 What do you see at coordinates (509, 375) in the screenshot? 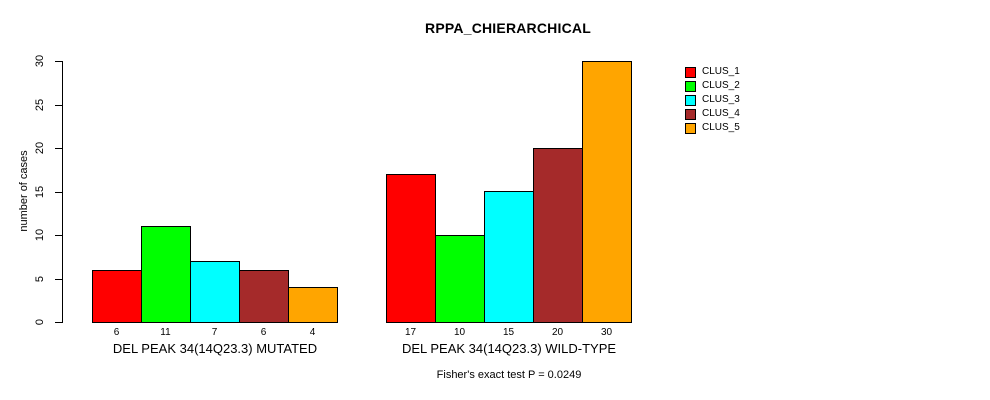
I see `footer-note: Fisher's exact test P = 0.0249` at bounding box center [509, 375].